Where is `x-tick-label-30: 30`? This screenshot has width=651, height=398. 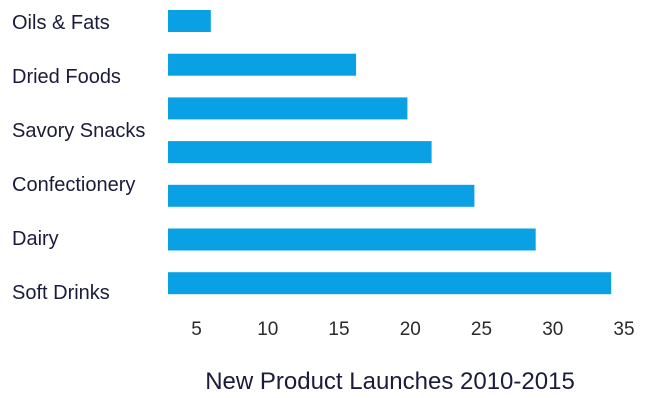 x-tick-label-30: 30 is located at coordinates (552, 329).